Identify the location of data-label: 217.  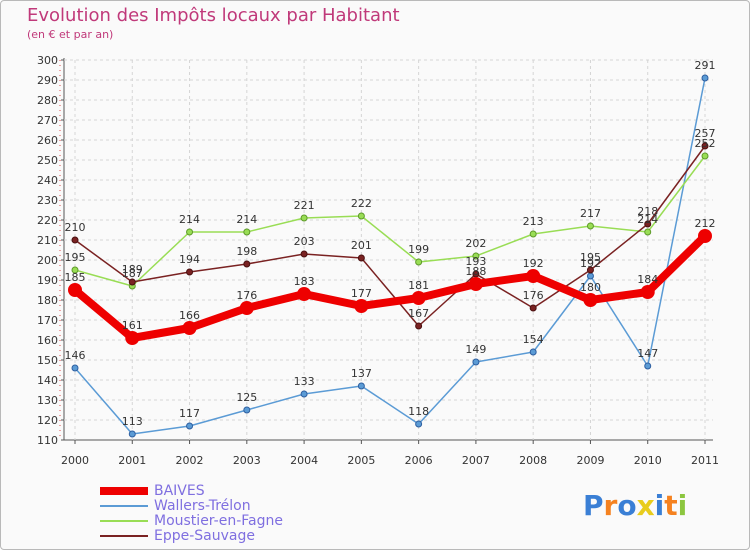
(590, 213).